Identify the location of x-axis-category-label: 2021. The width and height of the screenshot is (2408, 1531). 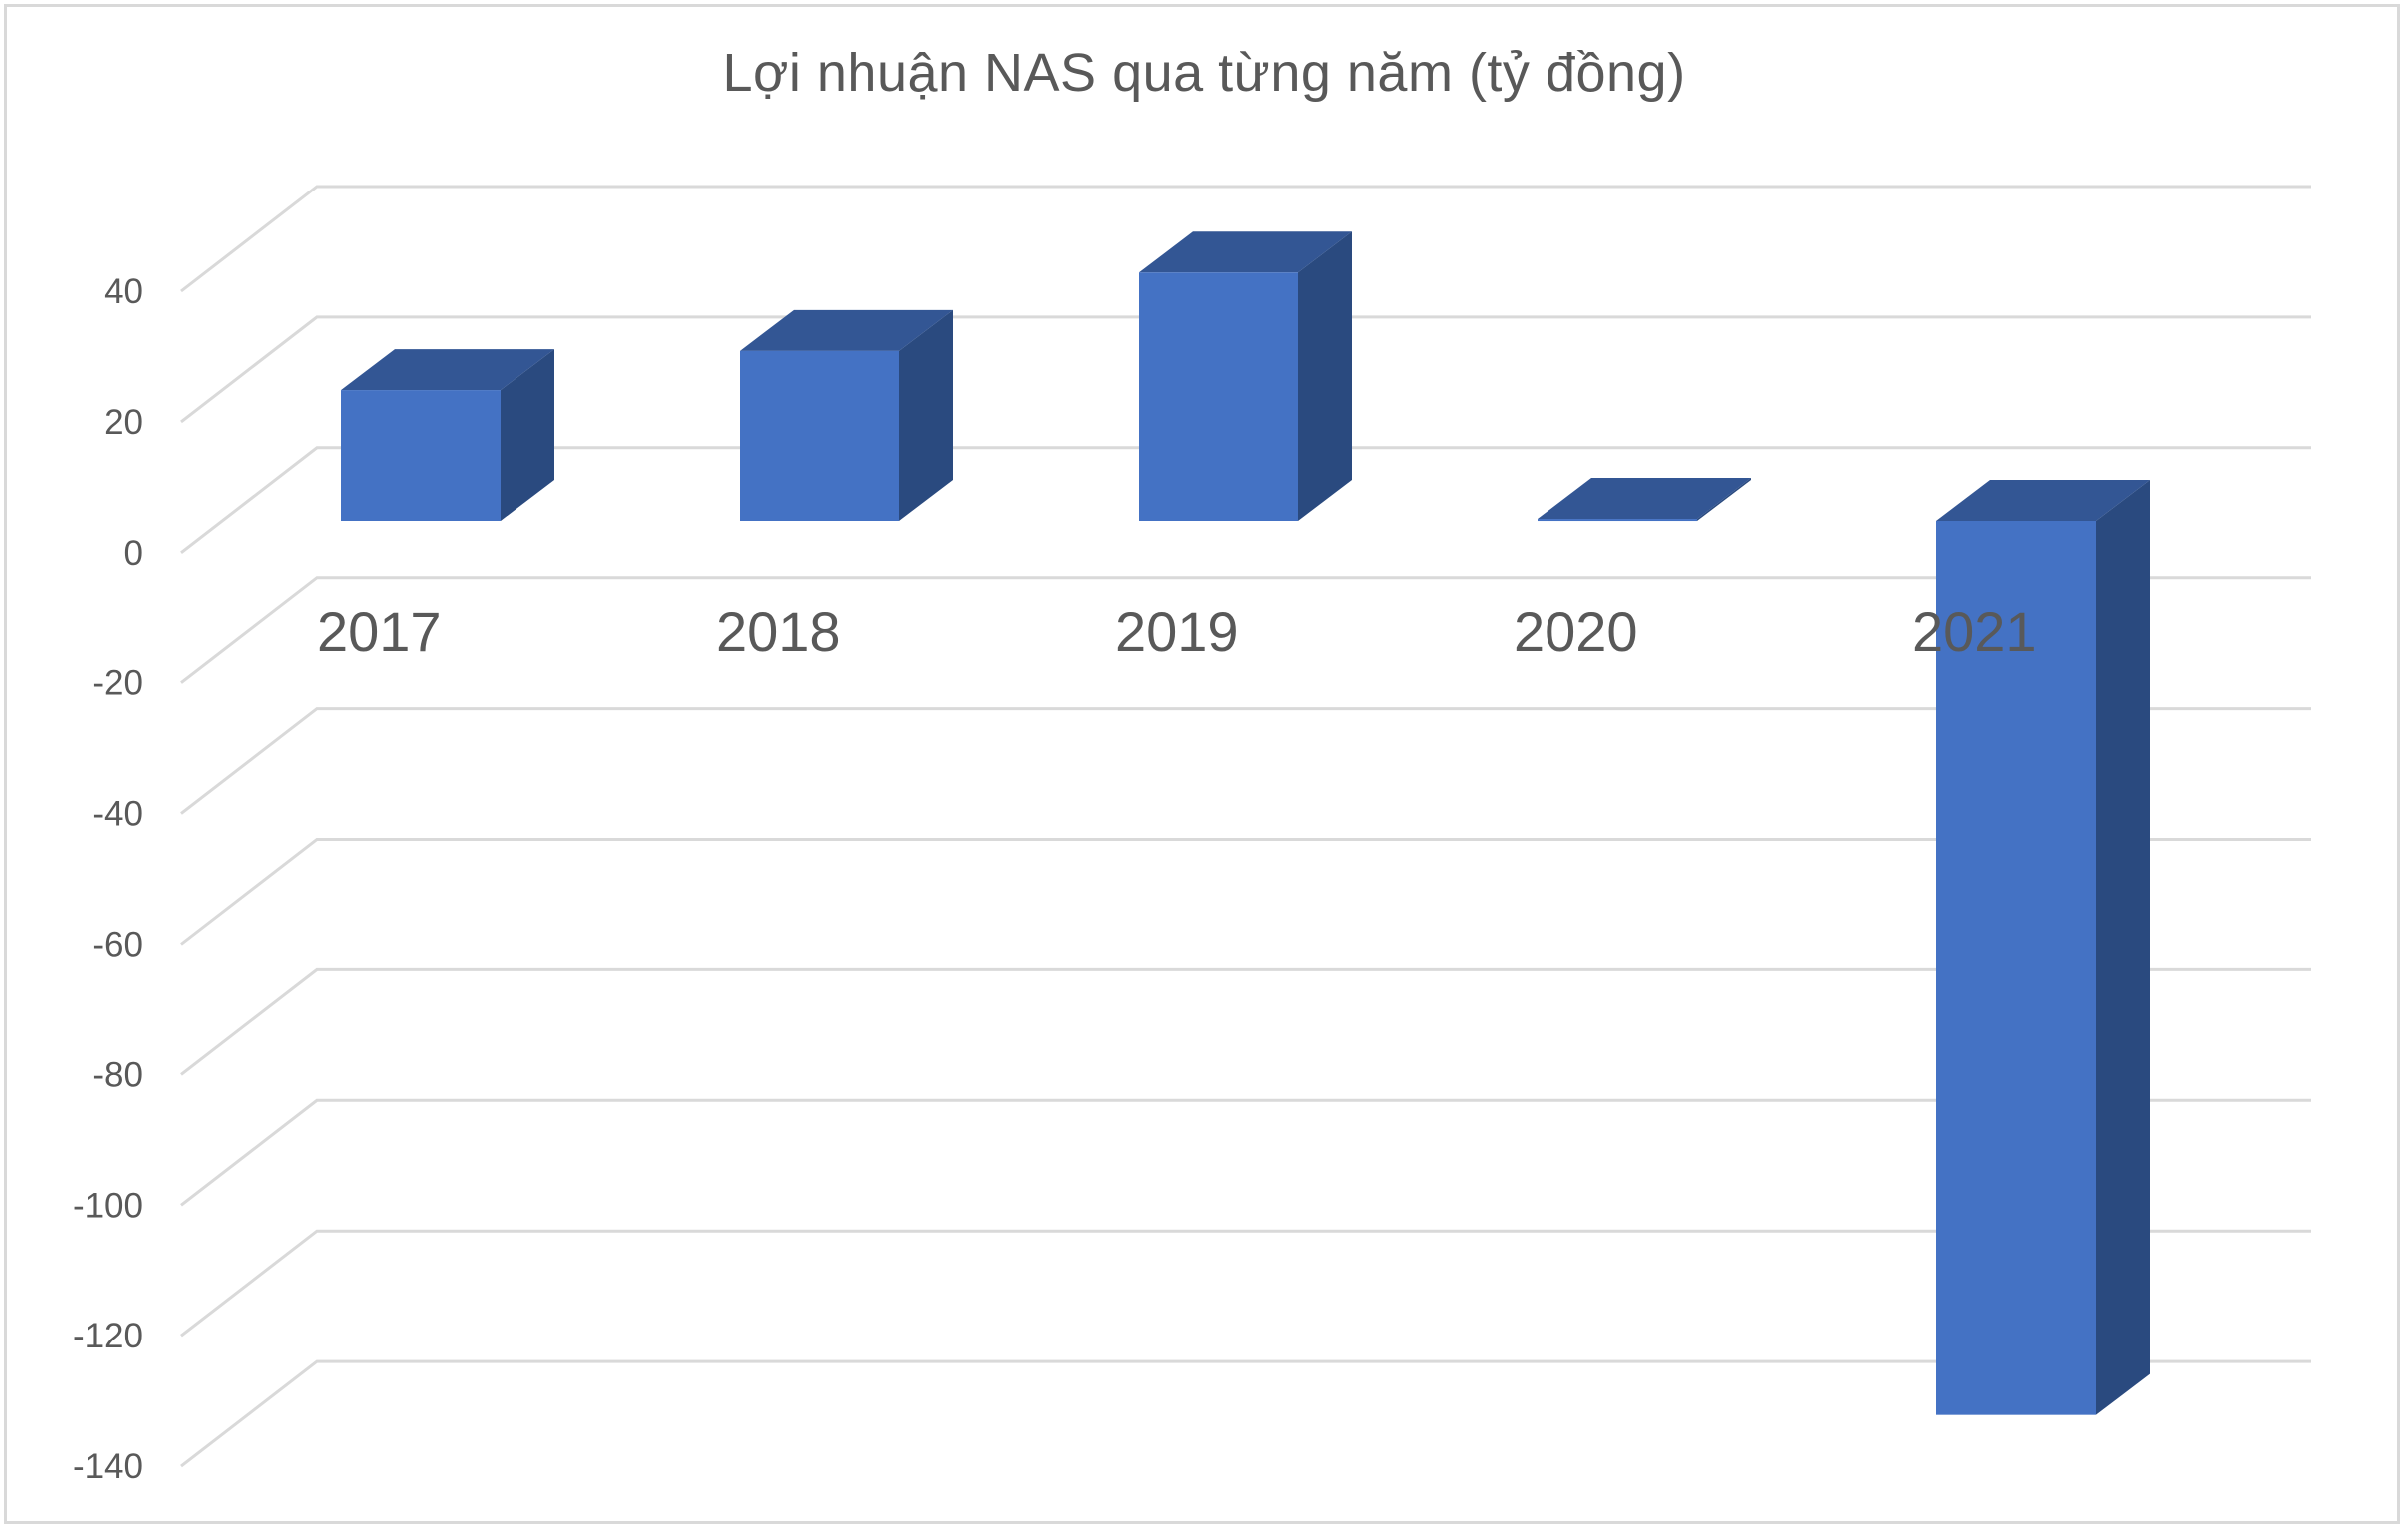
(1974, 632).